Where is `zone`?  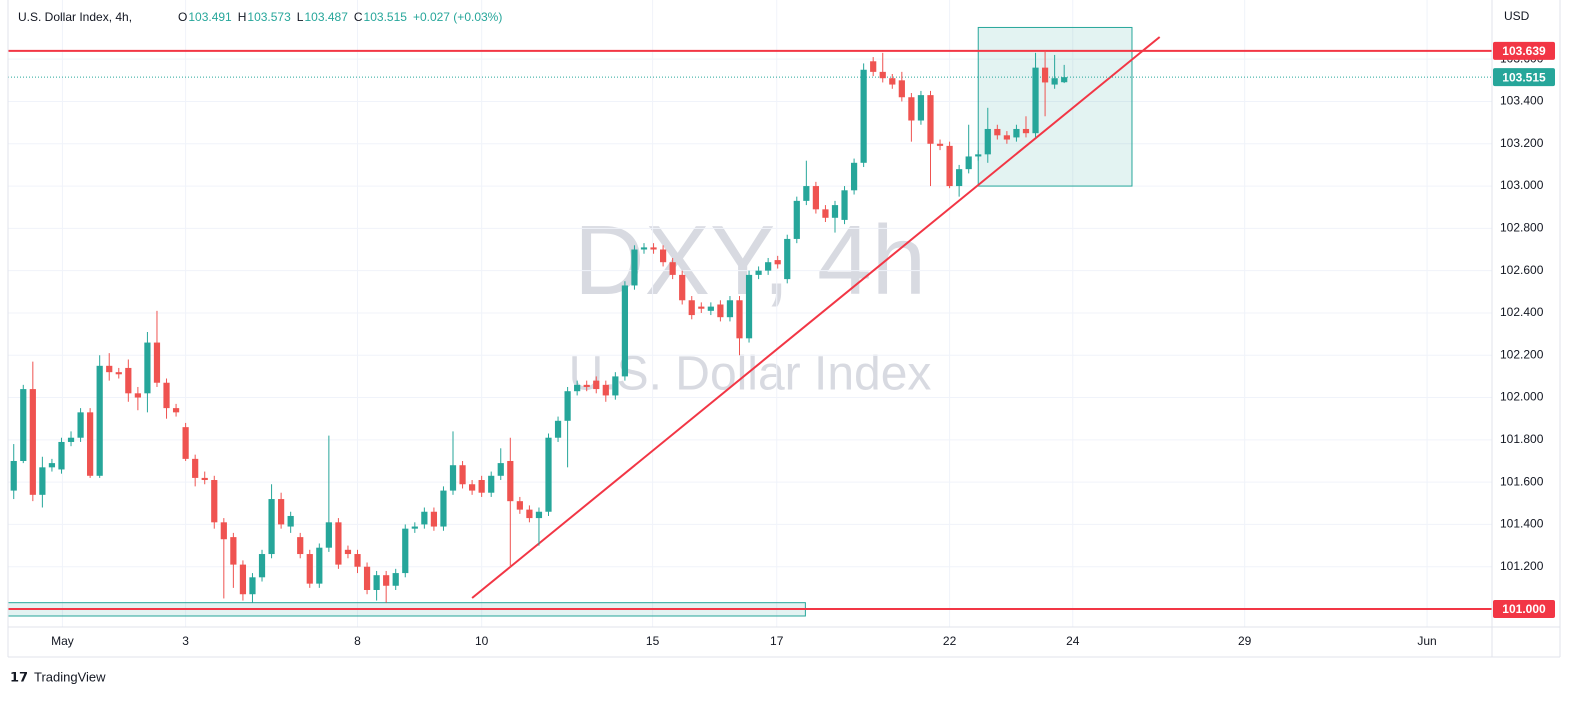
zone is located at coordinates (1055, 106).